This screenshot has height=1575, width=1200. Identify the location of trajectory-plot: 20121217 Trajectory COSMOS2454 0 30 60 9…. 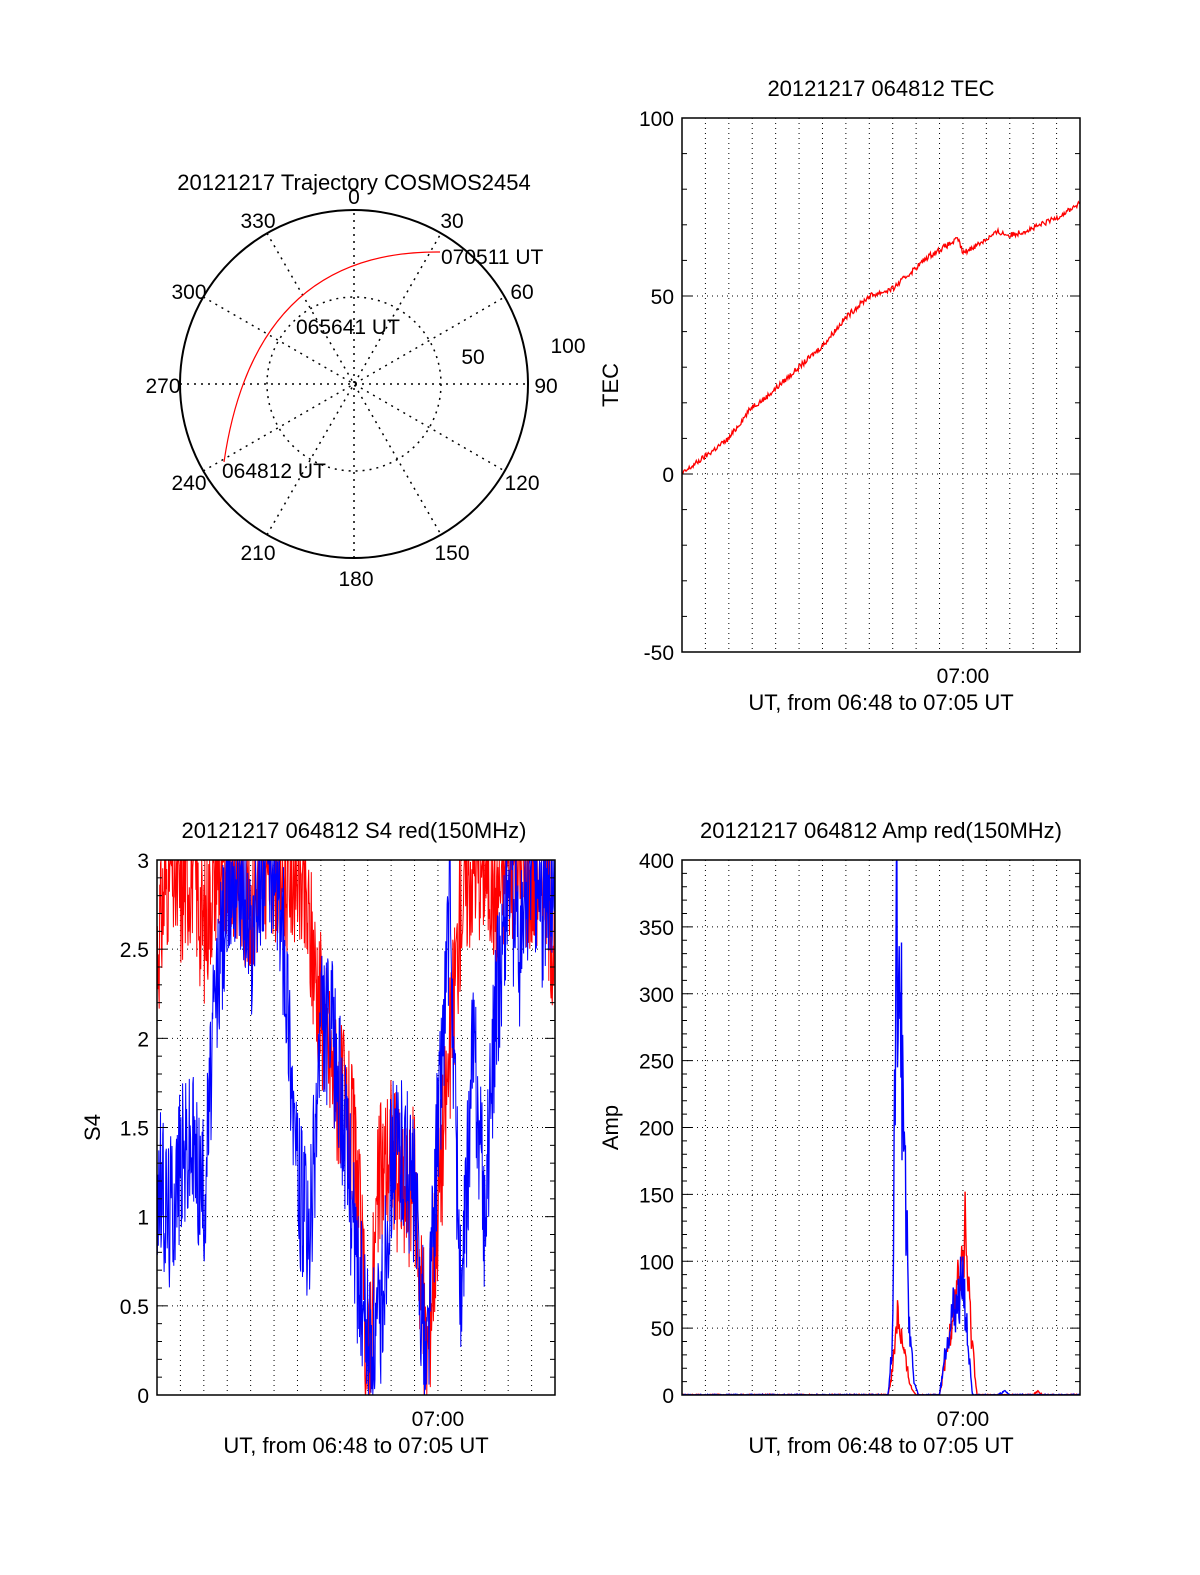
(365, 380).